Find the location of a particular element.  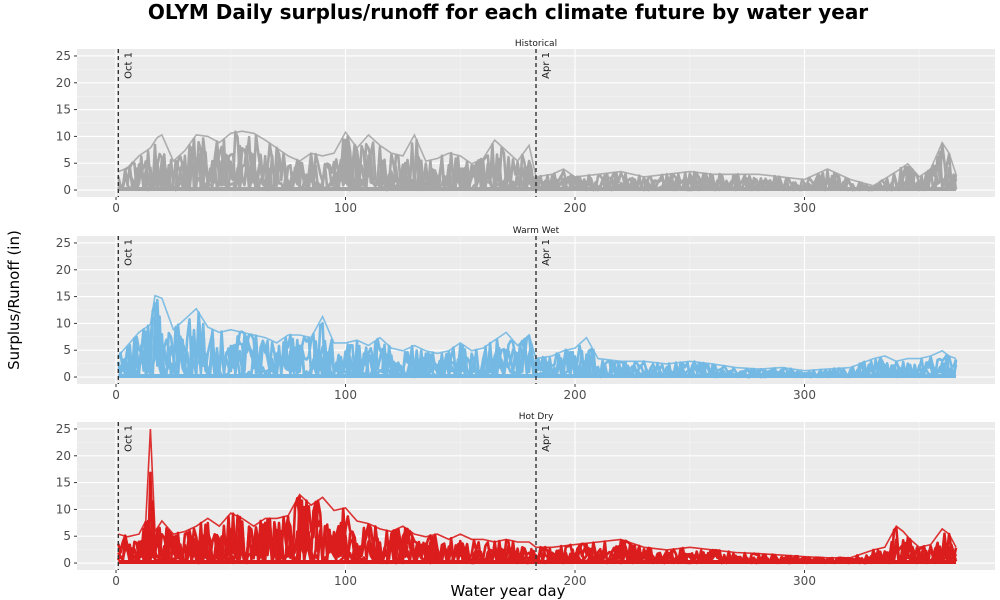

panel-strip-label: Warm Wet is located at coordinates (536, 231).